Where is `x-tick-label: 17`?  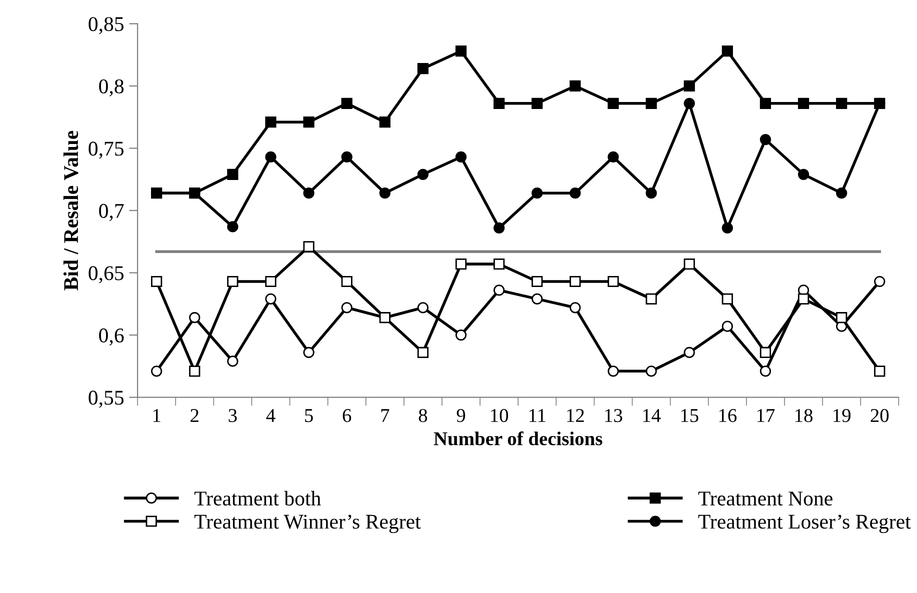 x-tick-label: 17 is located at coordinates (766, 415).